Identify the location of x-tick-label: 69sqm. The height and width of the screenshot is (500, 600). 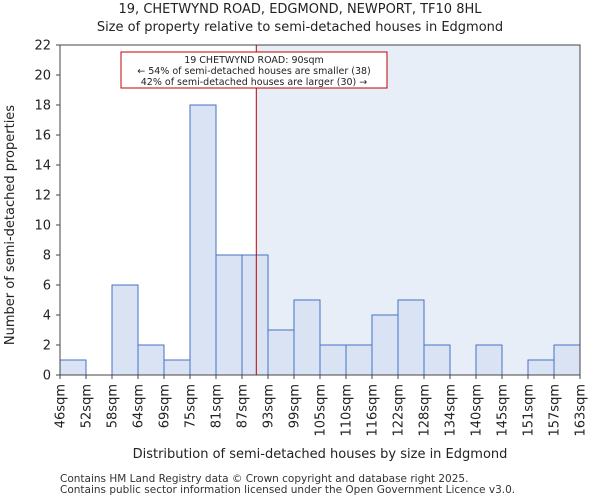
(165, 406).